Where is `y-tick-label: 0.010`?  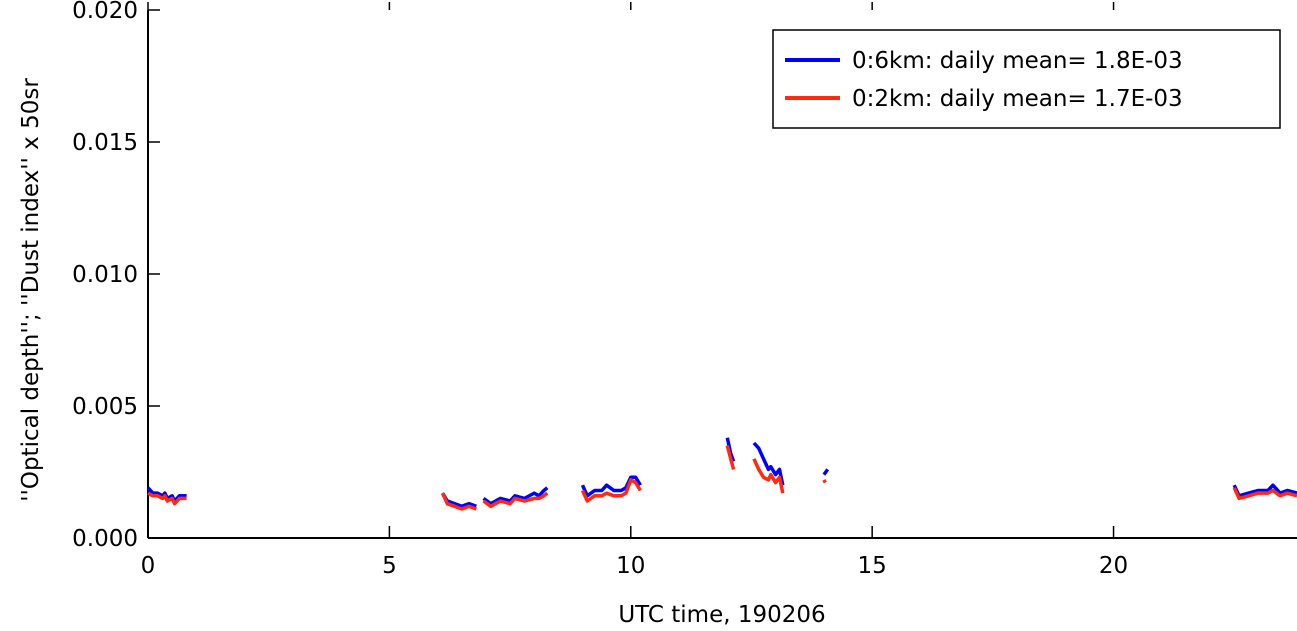
y-tick-label: 0.010 is located at coordinates (105, 275).